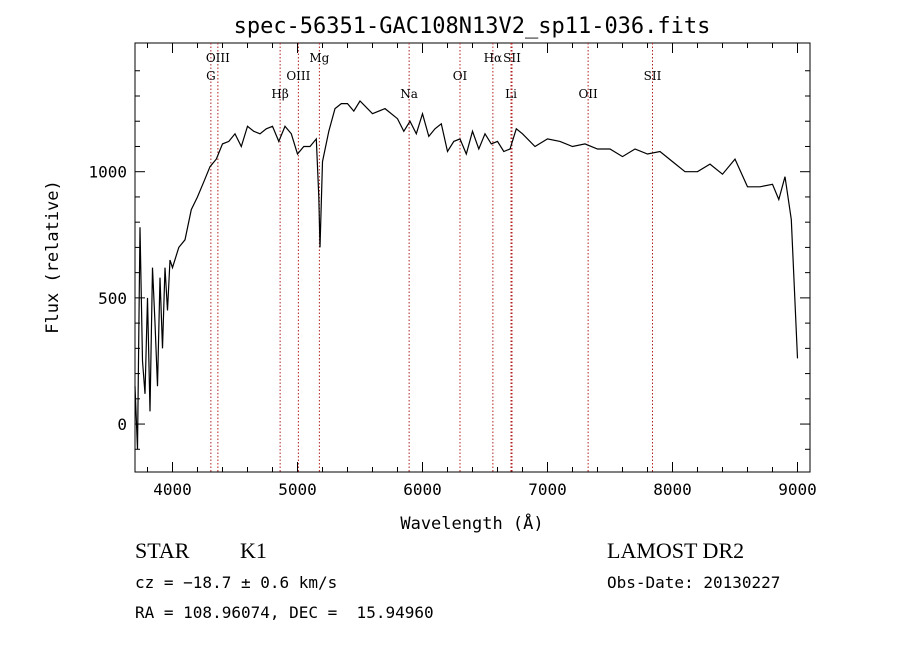 This screenshot has width=900, height=649. What do you see at coordinates (172, 489) in the screenshot?
I see `x-tick-label: 4000` at bounding box center [172, 489].